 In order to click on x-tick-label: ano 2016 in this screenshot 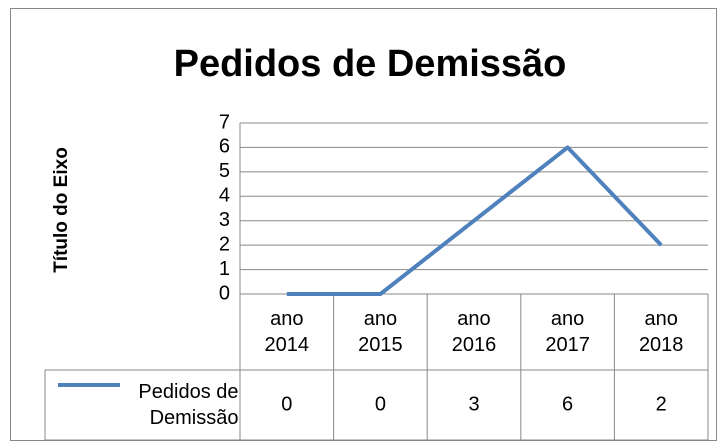, I will do `click(474, 332)`.